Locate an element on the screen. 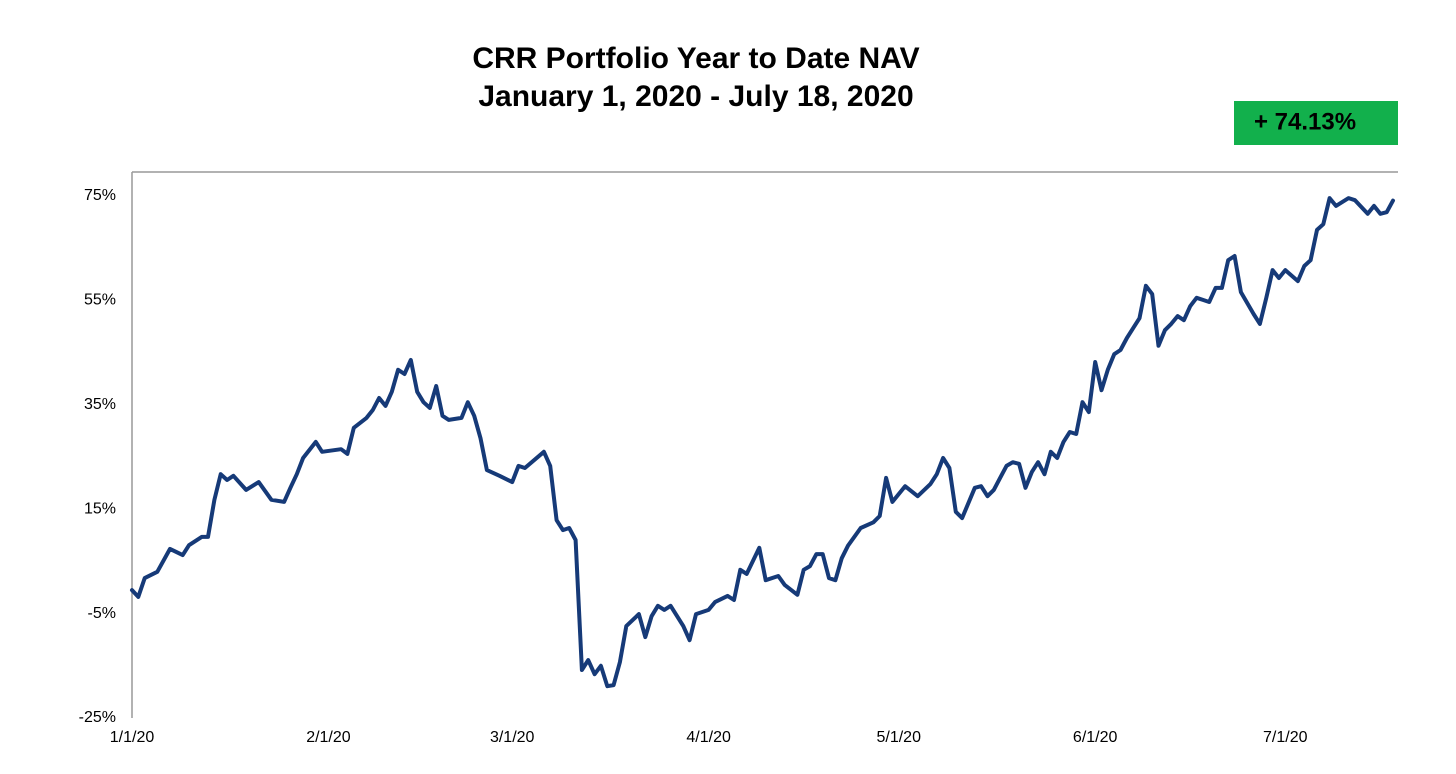 Image resolution: width=1456 pixels, height=774 pixels. x-tick-label: 1/1/20 is located at coordinates (132, 737).